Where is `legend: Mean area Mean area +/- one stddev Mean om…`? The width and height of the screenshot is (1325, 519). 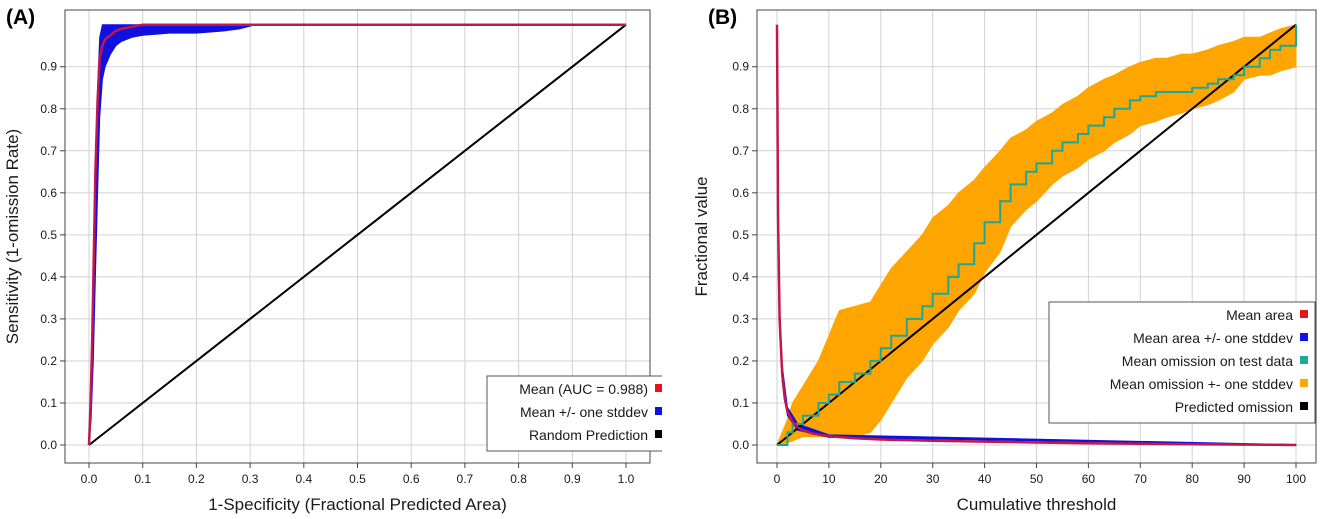 legend: Mean area Mean area +/- one stddev Mean om… is located at coordinates (1182, 362).